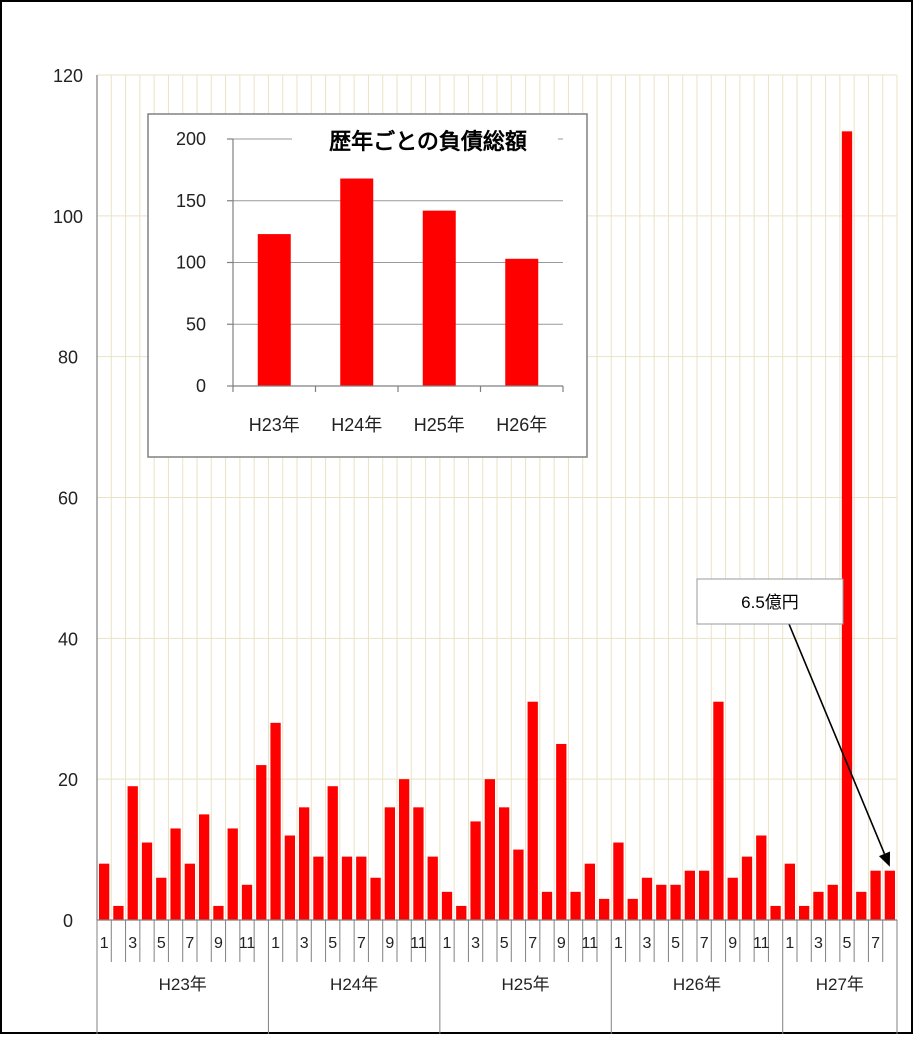 This screenshot has height=1039, width=913. I want to click on main-y-tick-label: 100, so click(68, 217).